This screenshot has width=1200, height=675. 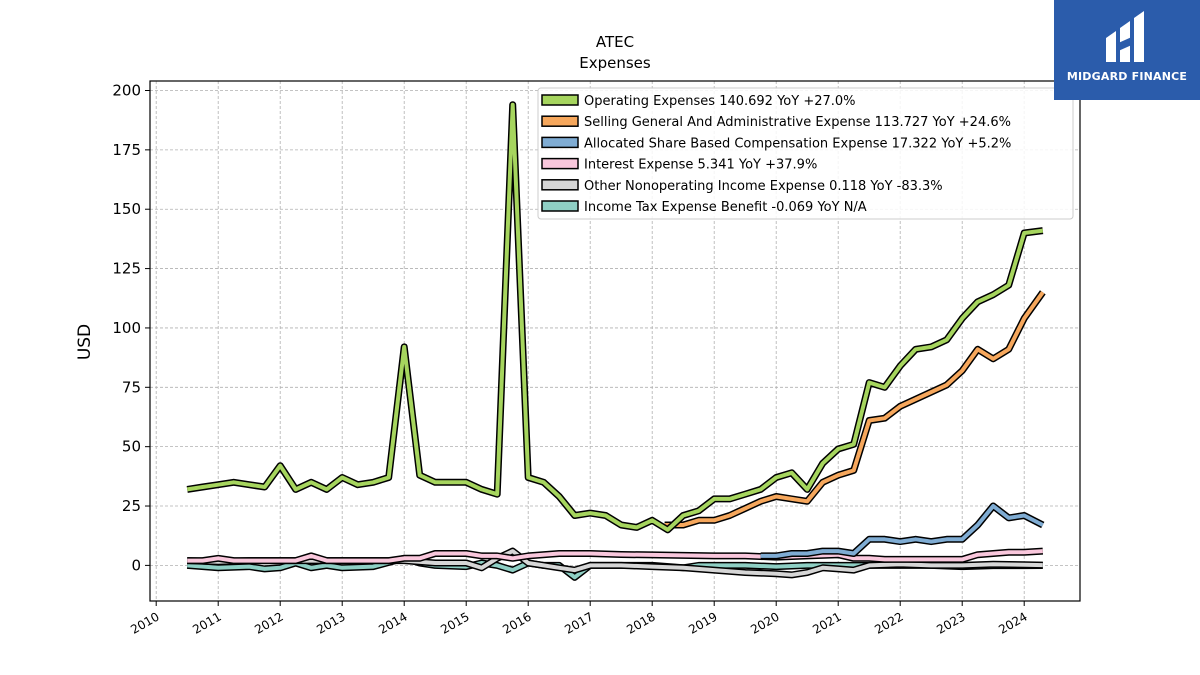 I want to click on x-tick-label: 2014, so click(x=392, y=622).